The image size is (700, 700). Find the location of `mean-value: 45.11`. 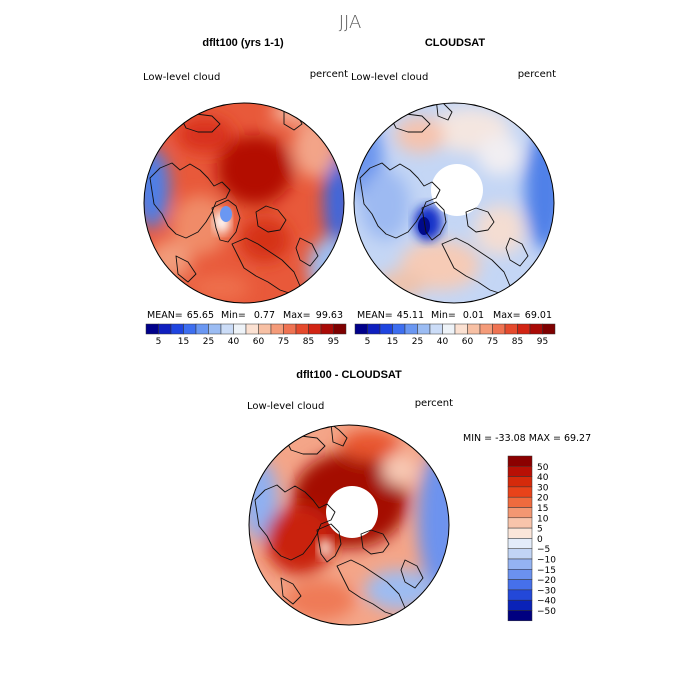

mean-value: 45.11 is located at coordinates (410, 315).